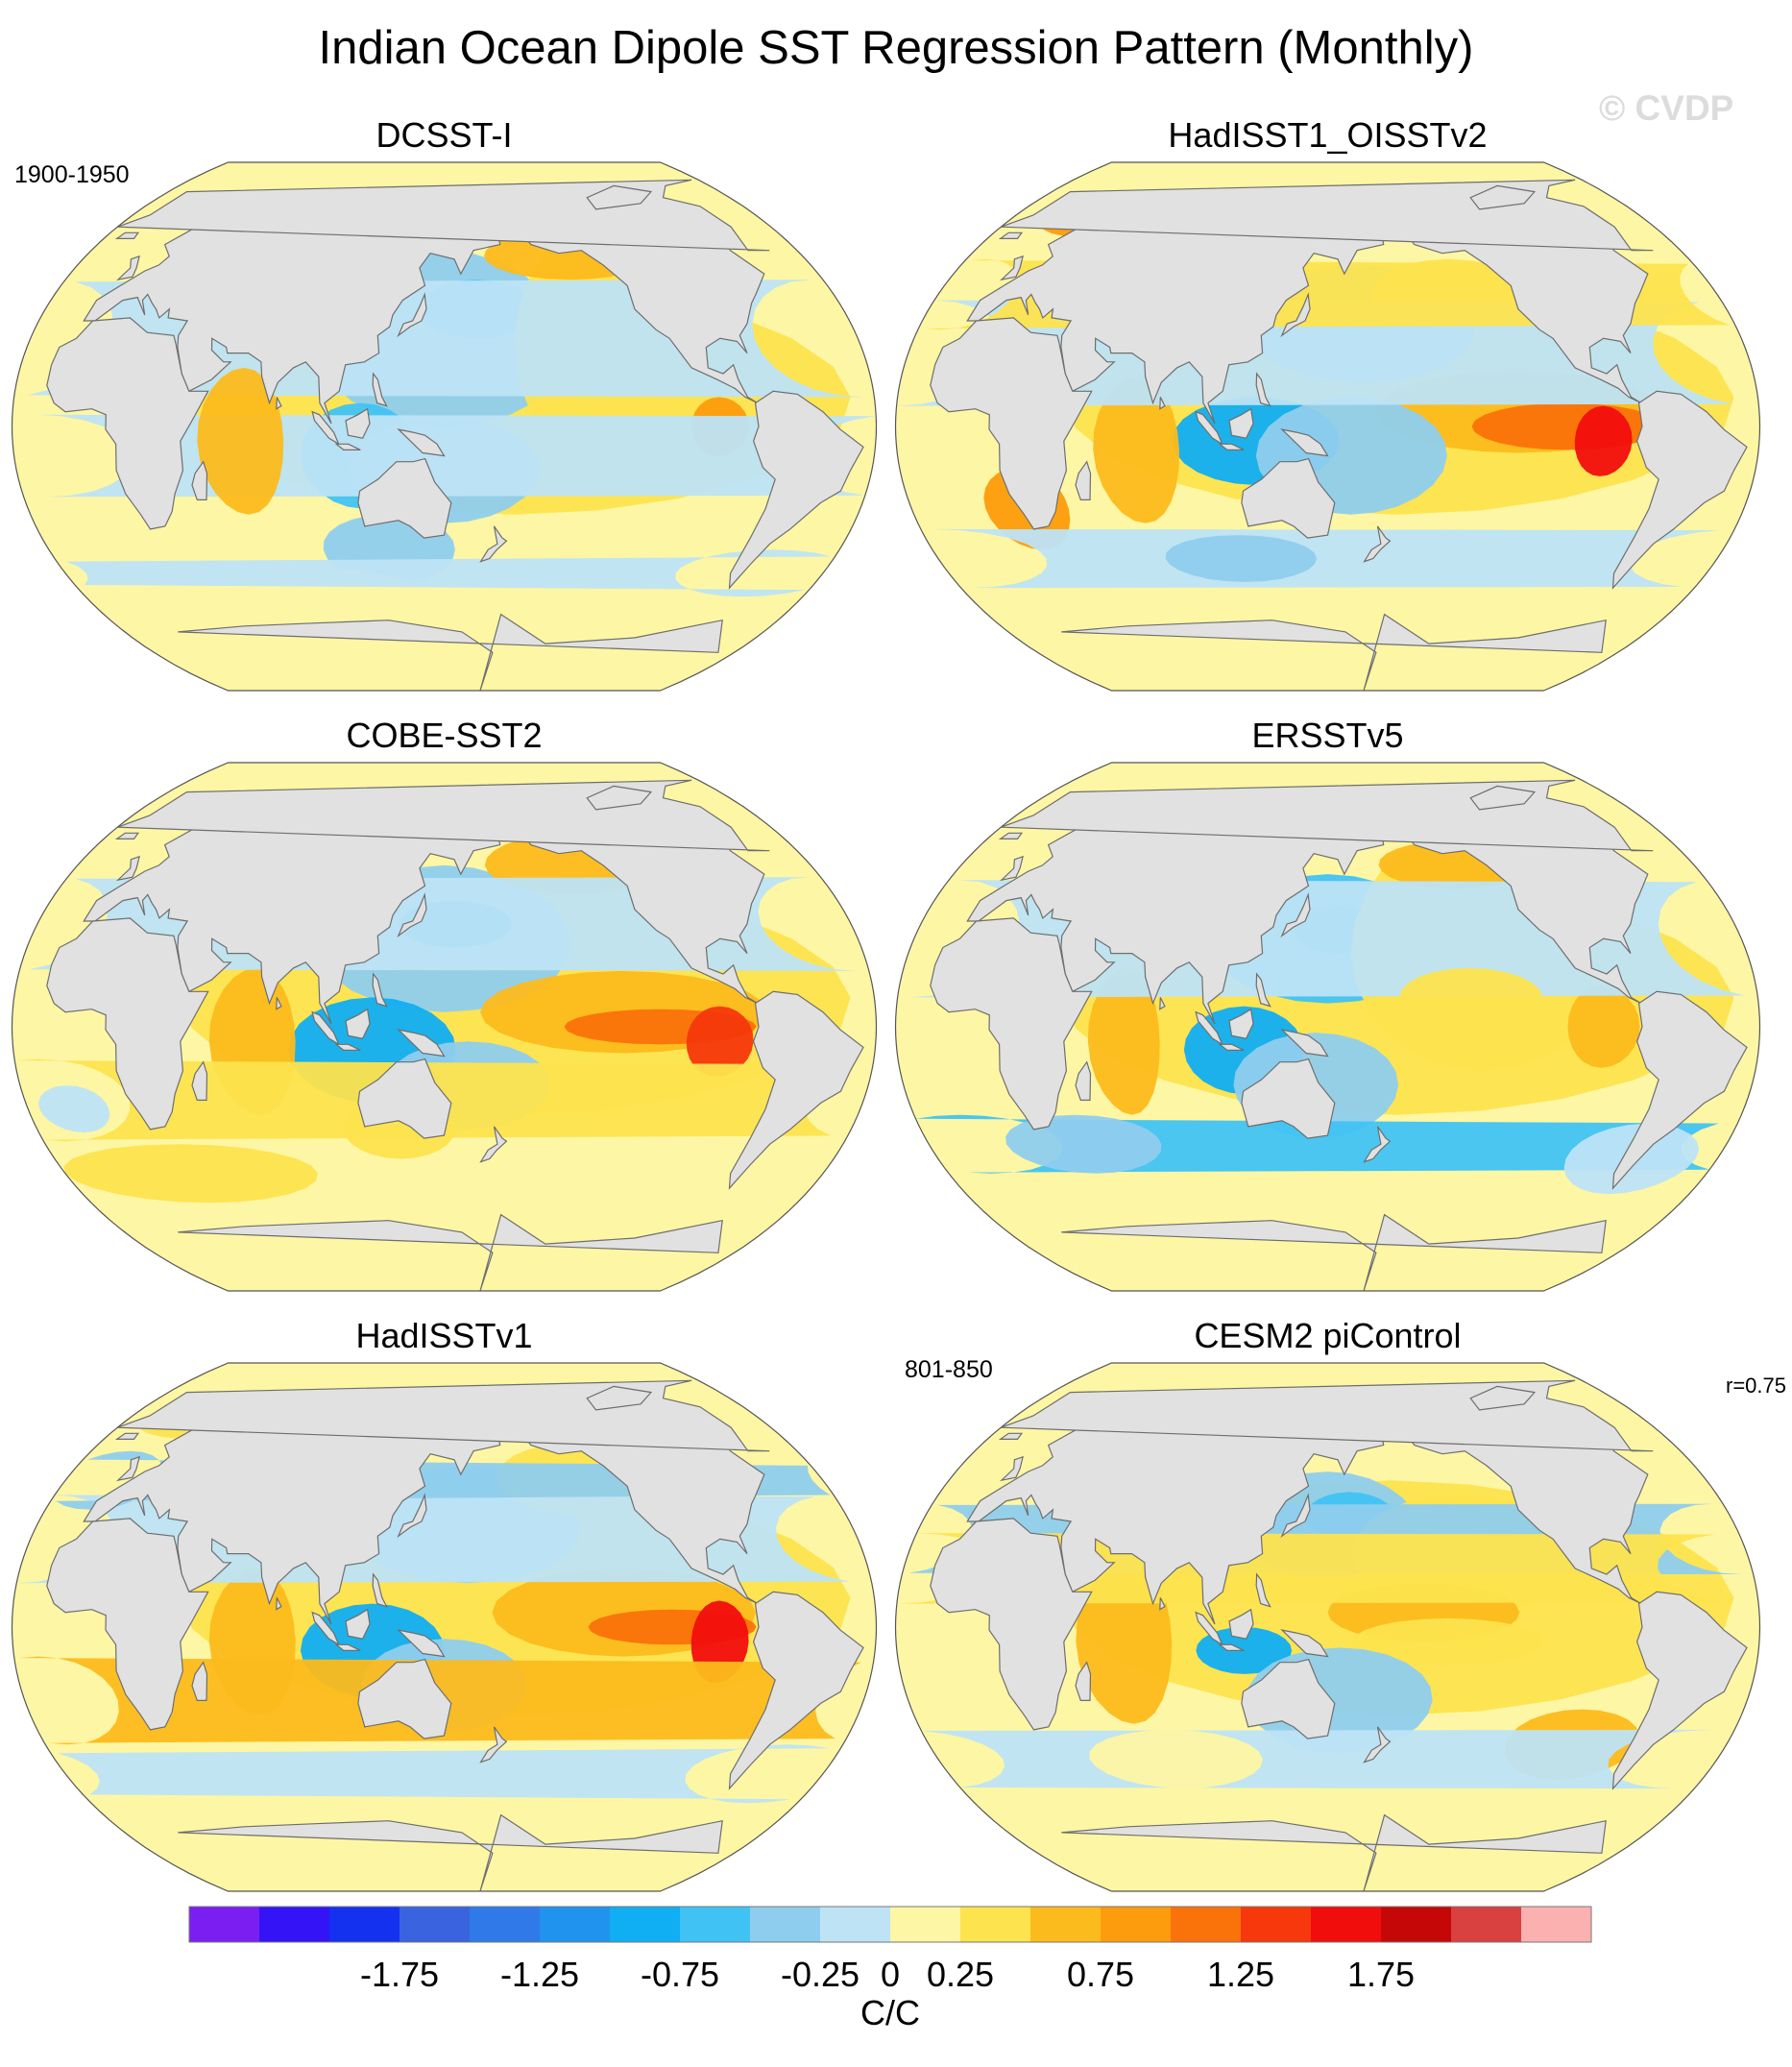 The image size is (1792, 2067). Describe the element at coordinates (1756, 1386) in the screenshot. I see `correlation-label: r=0.75` at that location.